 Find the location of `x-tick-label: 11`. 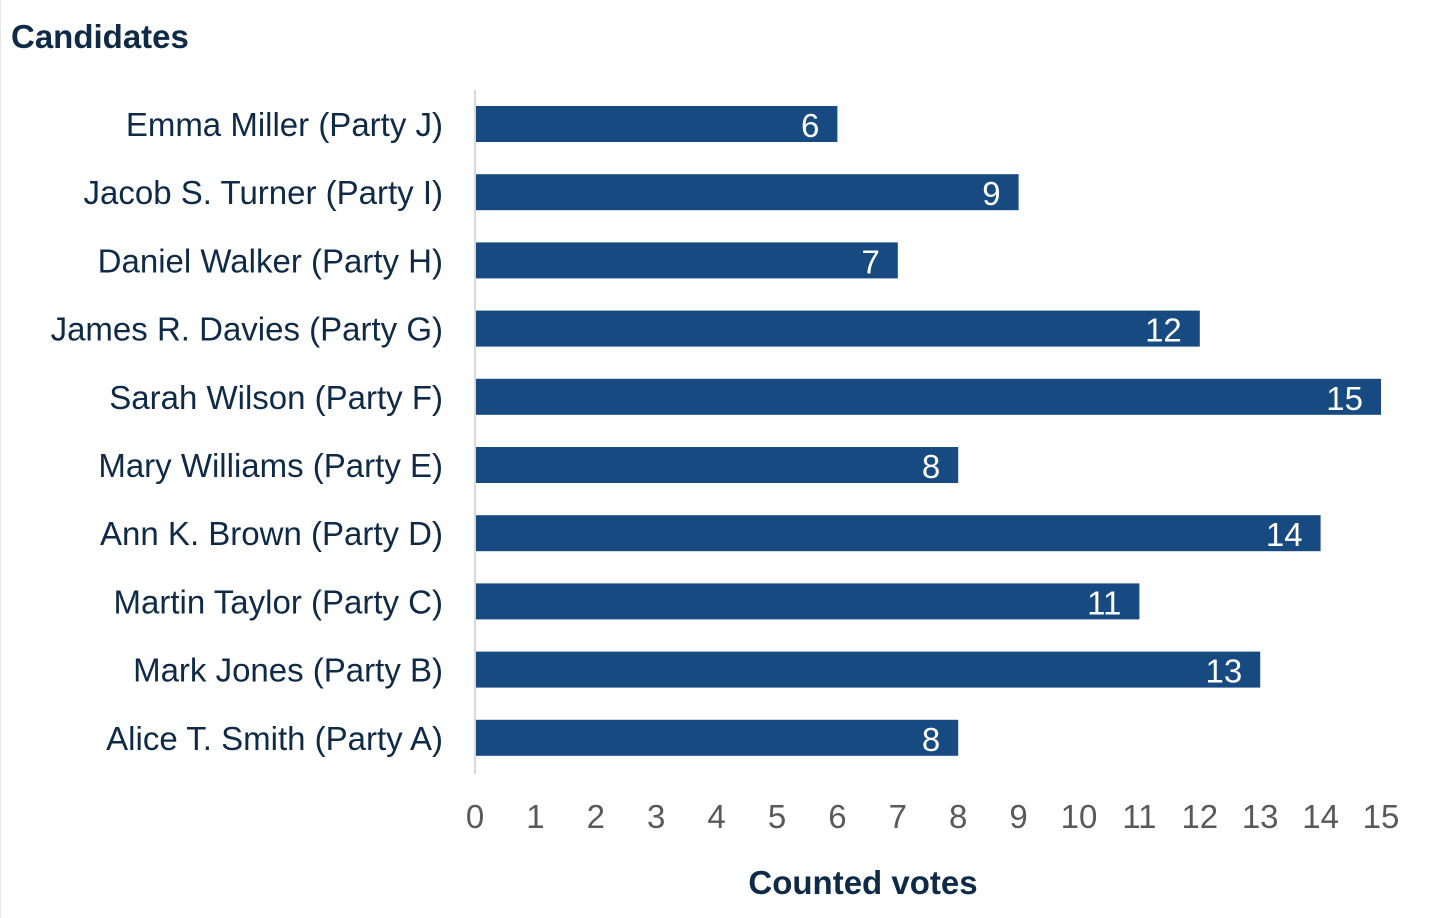

x-tick-label: 11 is located at coordinates (1139, 816).